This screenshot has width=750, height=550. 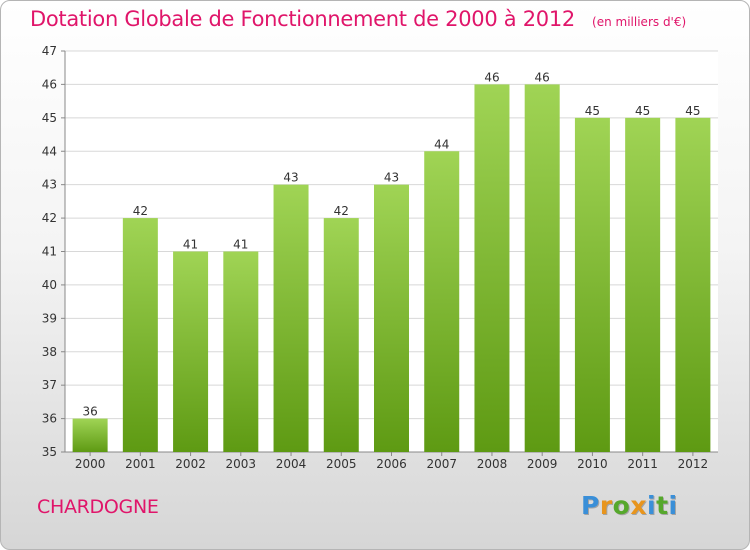 I want to click on x-tick-label: 2005, so click(x=341, y=464).